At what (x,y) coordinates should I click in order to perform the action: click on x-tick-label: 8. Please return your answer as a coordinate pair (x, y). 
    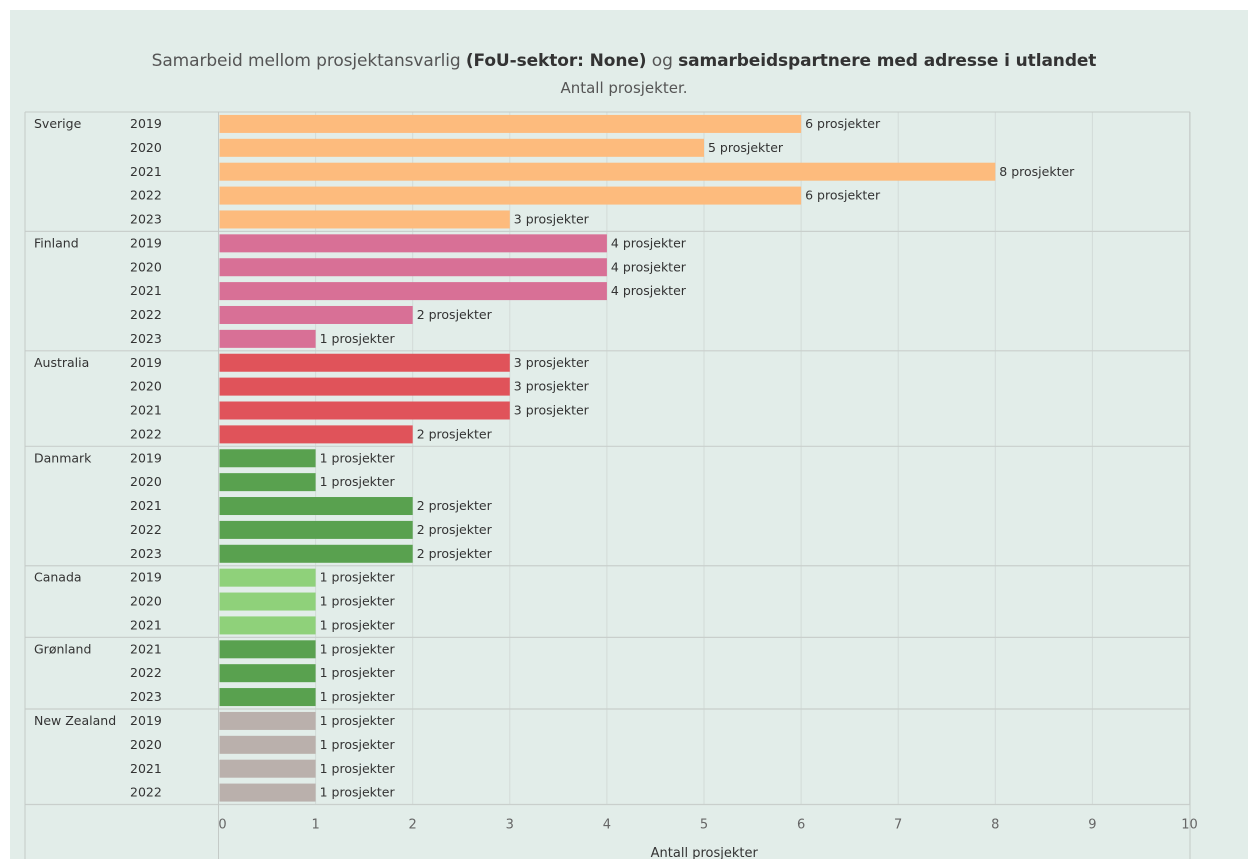
    Looking at the image, I should click on (995, 825).